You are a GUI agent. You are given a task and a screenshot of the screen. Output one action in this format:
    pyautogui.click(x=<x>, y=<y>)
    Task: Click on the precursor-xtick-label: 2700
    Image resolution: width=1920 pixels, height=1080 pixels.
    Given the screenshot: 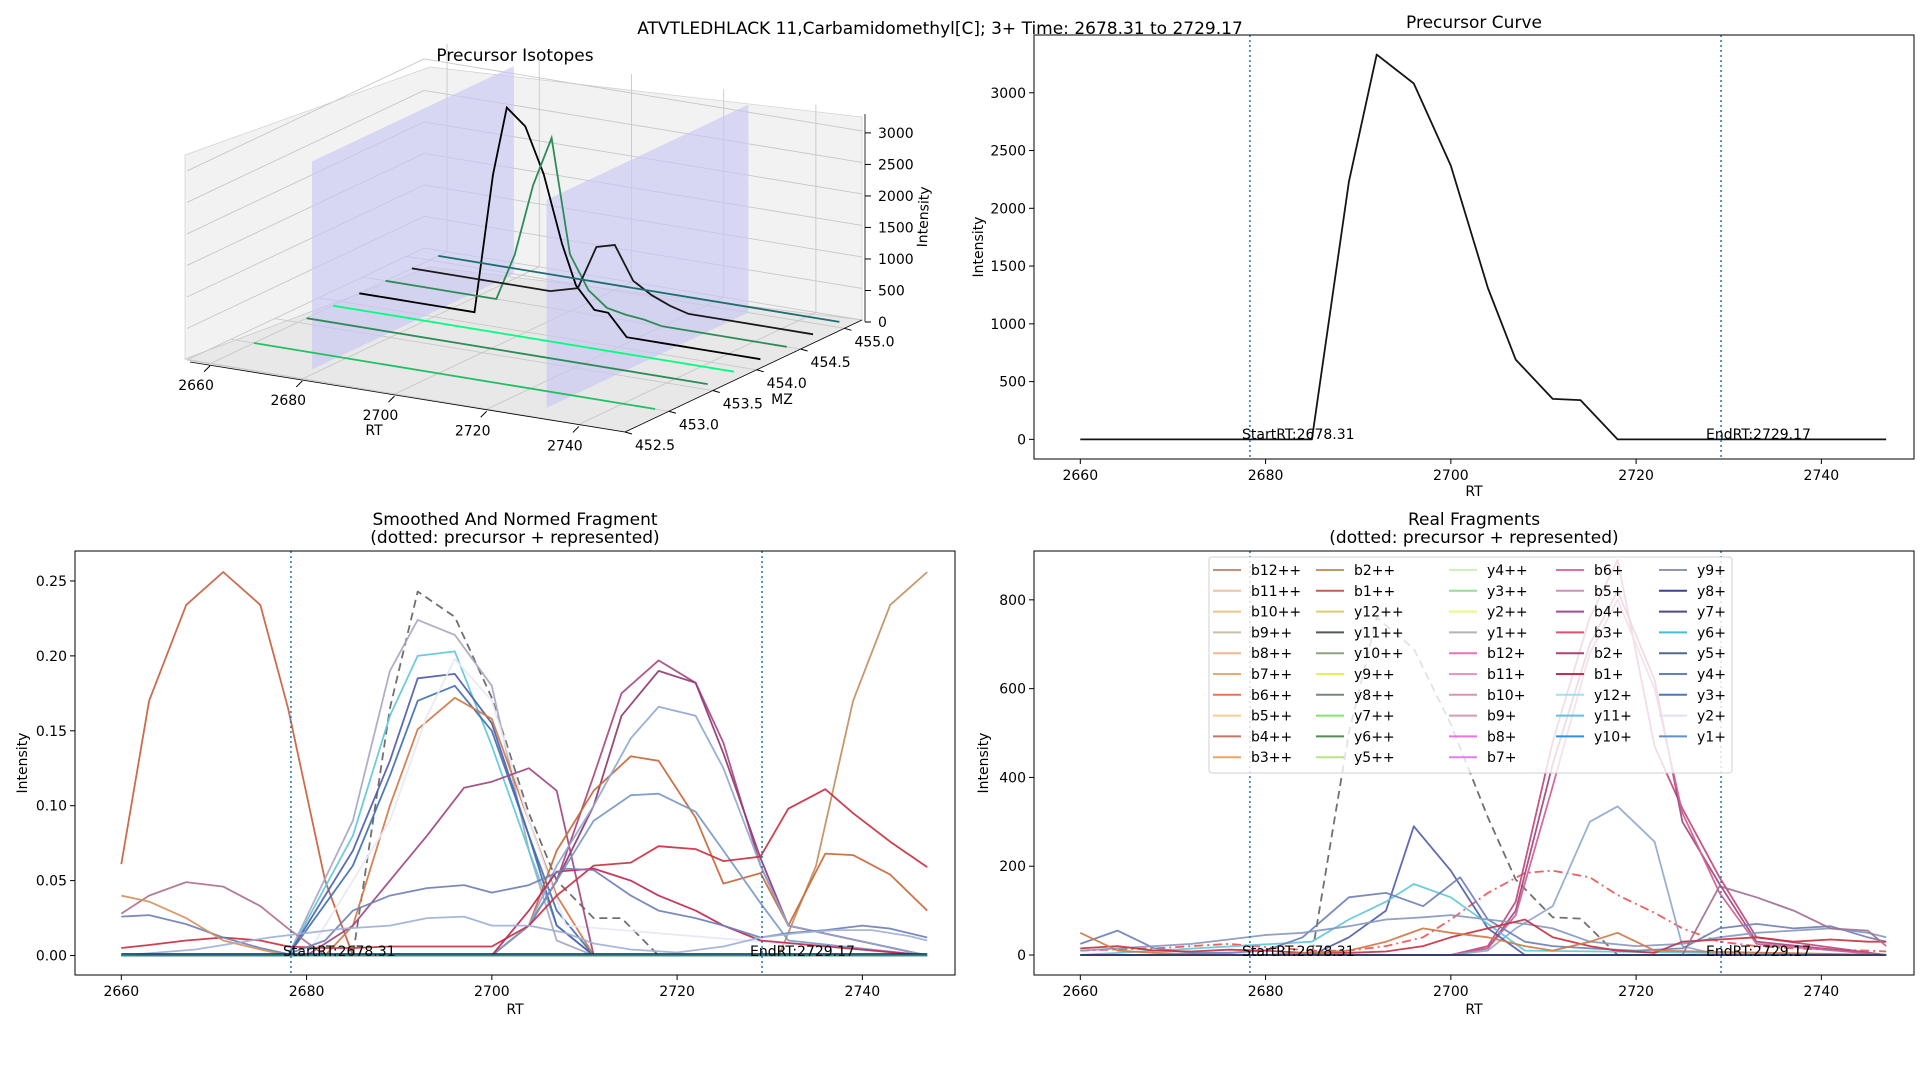 What is the action you would take?
    pyautogui.click(x=1451, y=476)
    